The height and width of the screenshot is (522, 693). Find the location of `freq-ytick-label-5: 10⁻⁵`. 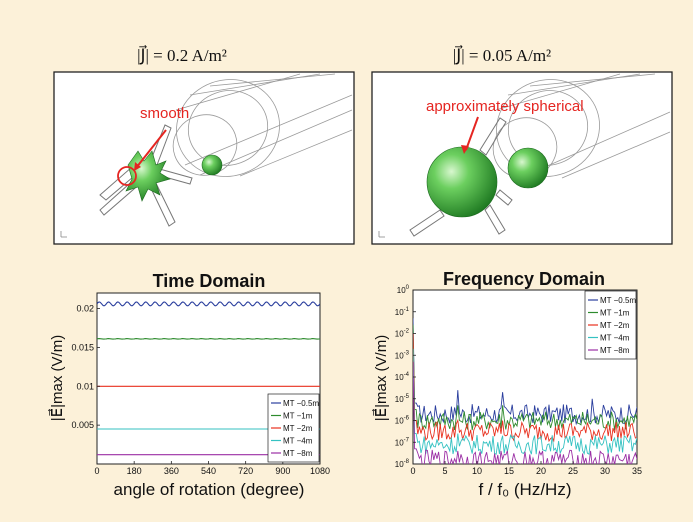

freq-ytick-label-5: 10⁻⁵ is located at coordinates (402, 399).